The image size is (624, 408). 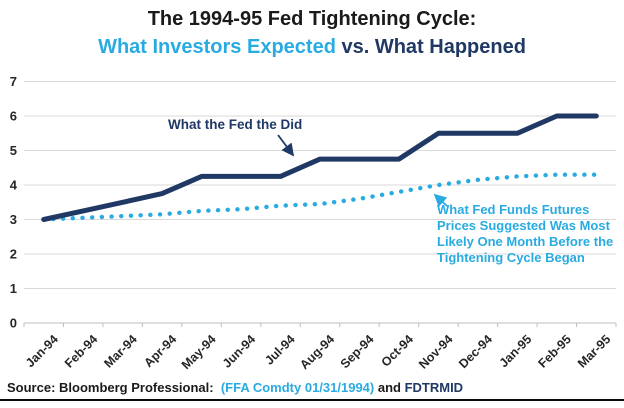 What do you see at coordinates (14, 185) in the screenshot?
I see `y-axis-tick-label: 4` at bounding box center [14, 185].